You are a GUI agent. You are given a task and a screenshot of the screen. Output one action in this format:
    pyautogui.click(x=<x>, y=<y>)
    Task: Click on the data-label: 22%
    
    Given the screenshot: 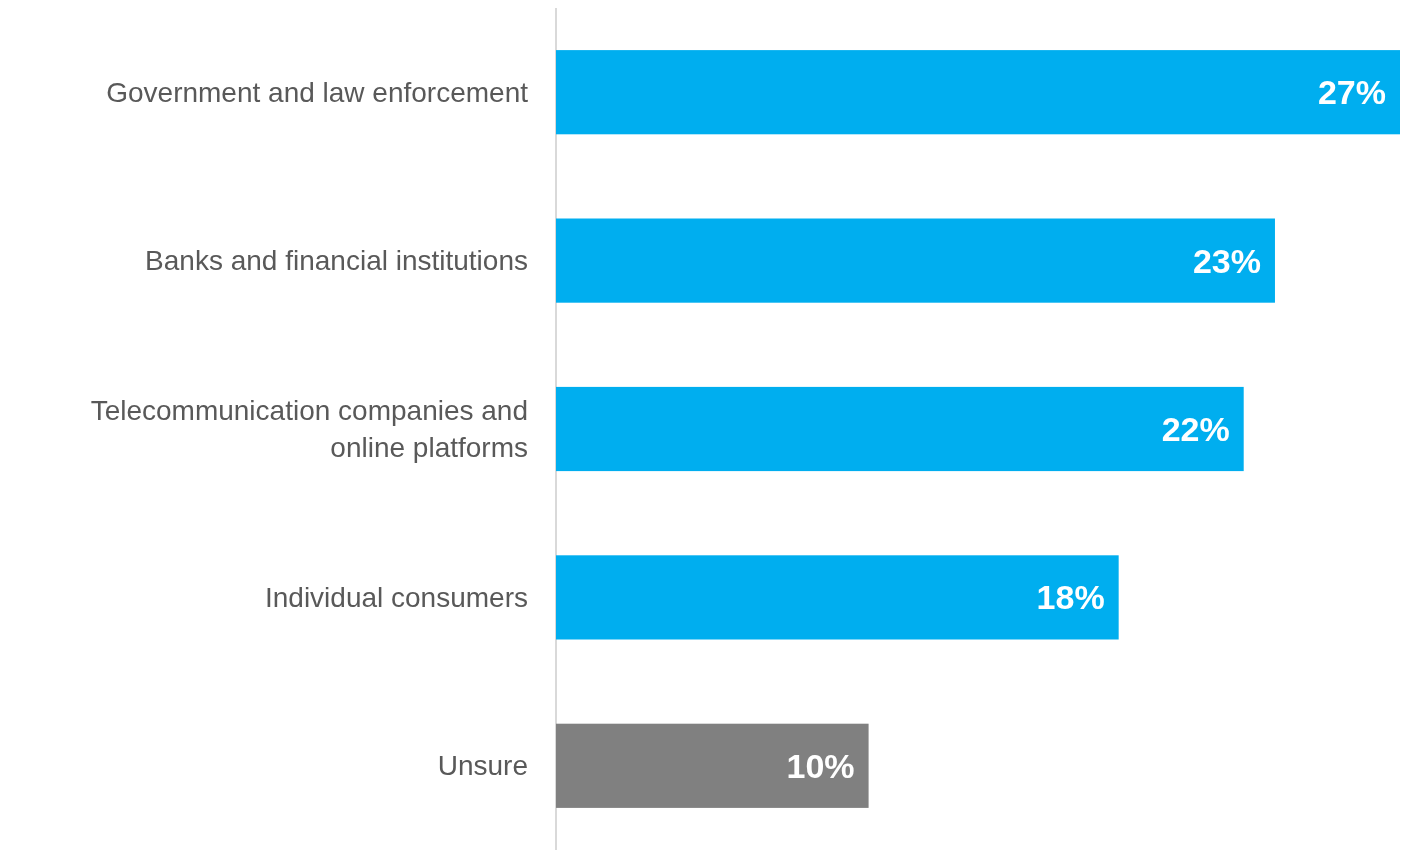 What is the action you would take?
    pyautogui.click(x=1195, y=429)
    